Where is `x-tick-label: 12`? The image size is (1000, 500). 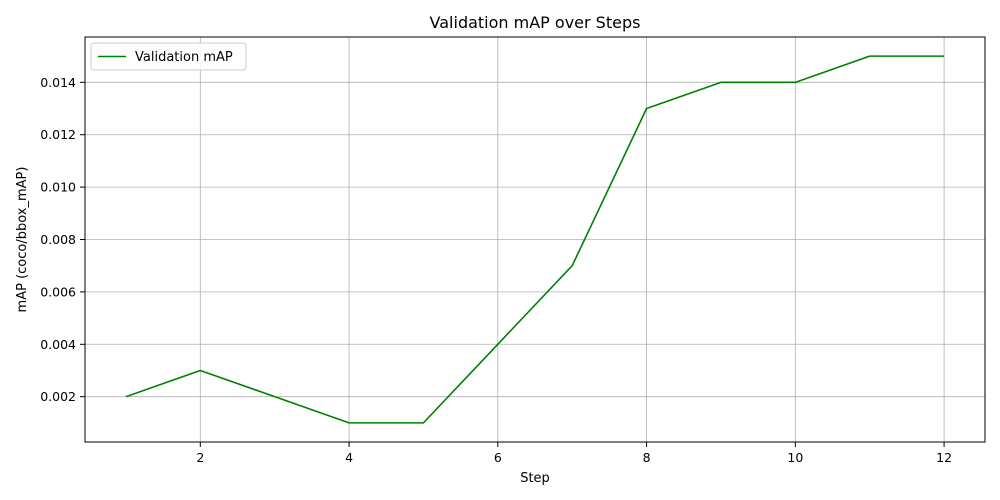
x-tick-label: 12 is located at coordinates (944, 457).